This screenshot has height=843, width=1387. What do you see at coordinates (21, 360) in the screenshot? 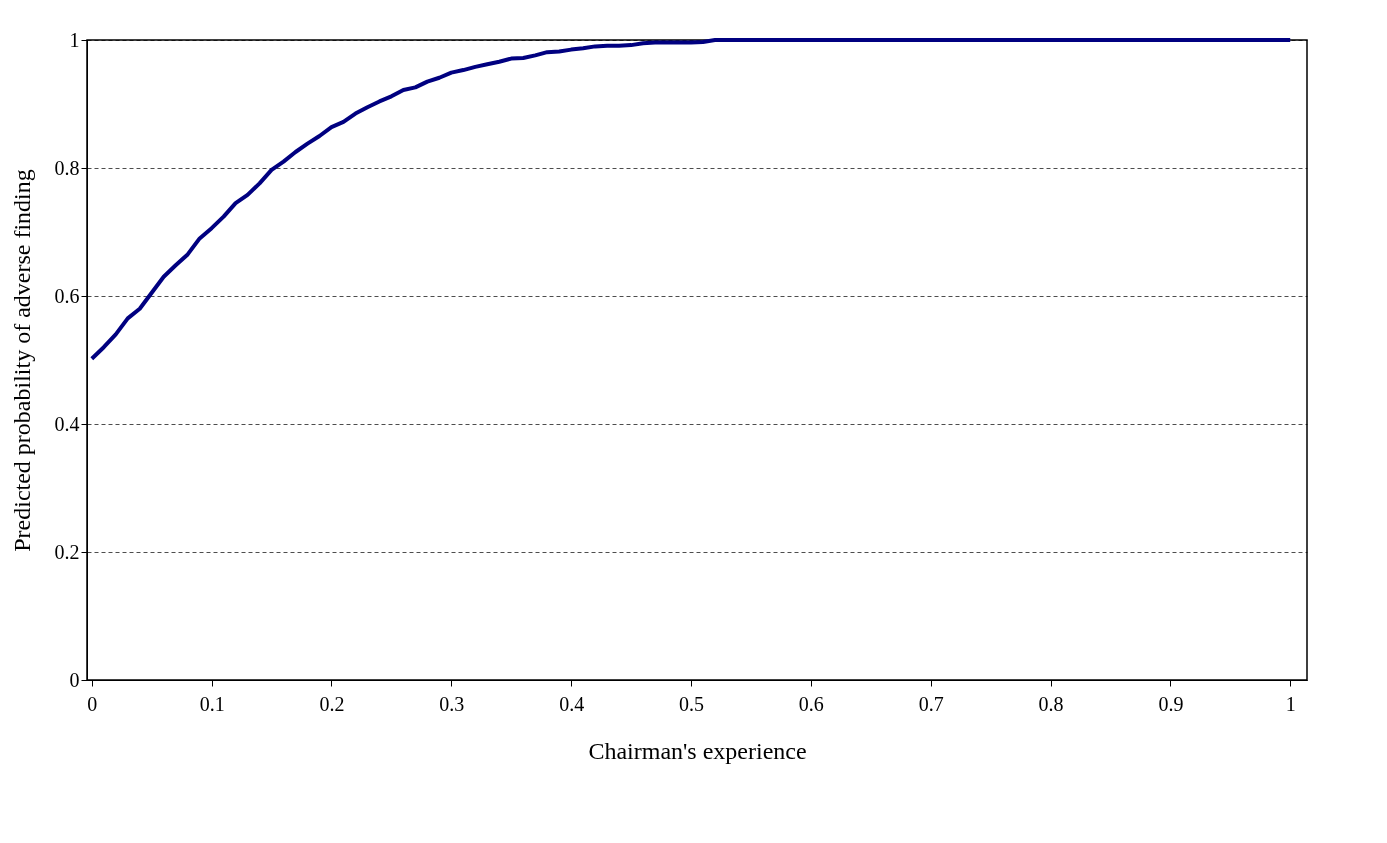
I see `y-axis-title: Predicted probability of adverse finding` at bounding box center [21, 360].